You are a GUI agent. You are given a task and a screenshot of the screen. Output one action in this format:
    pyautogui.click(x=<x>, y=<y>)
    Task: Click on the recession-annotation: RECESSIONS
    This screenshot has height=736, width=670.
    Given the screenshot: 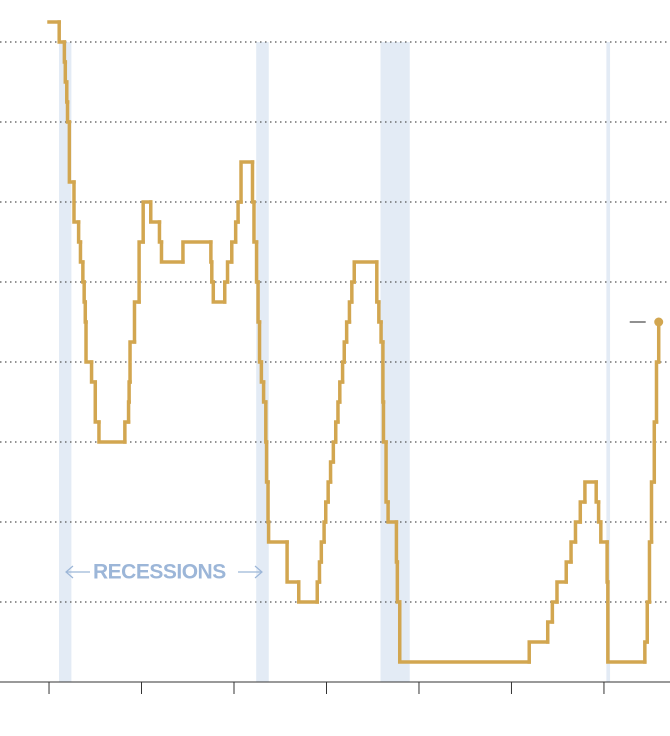 What is the action you would take?
    pyautogui.click(x=164, y=572)
    